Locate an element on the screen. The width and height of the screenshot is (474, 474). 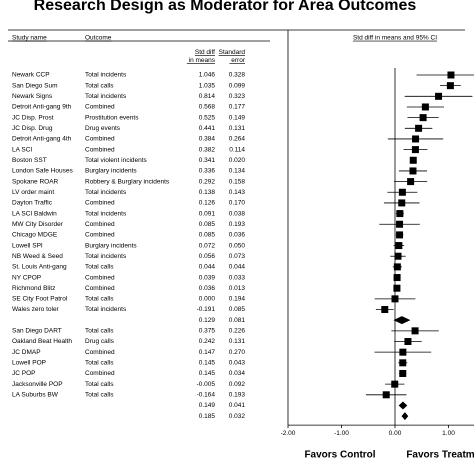
value-label: 0.036 is located at coordinates (207, 288).